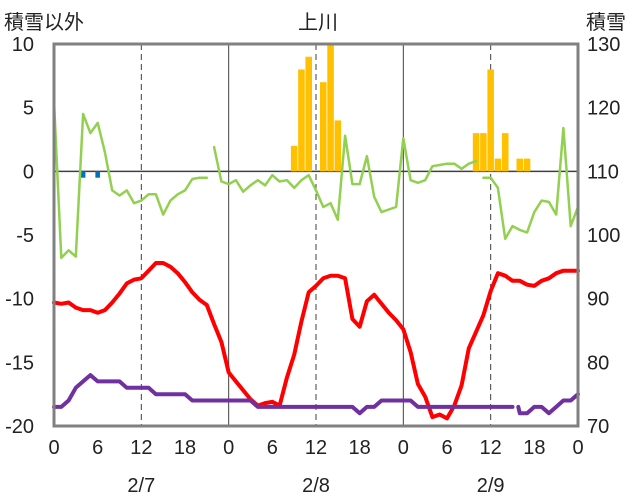 The height and width of the screenshot is (501, 636). I want to click on left-y-tick-label: -20, so click(19, 427).